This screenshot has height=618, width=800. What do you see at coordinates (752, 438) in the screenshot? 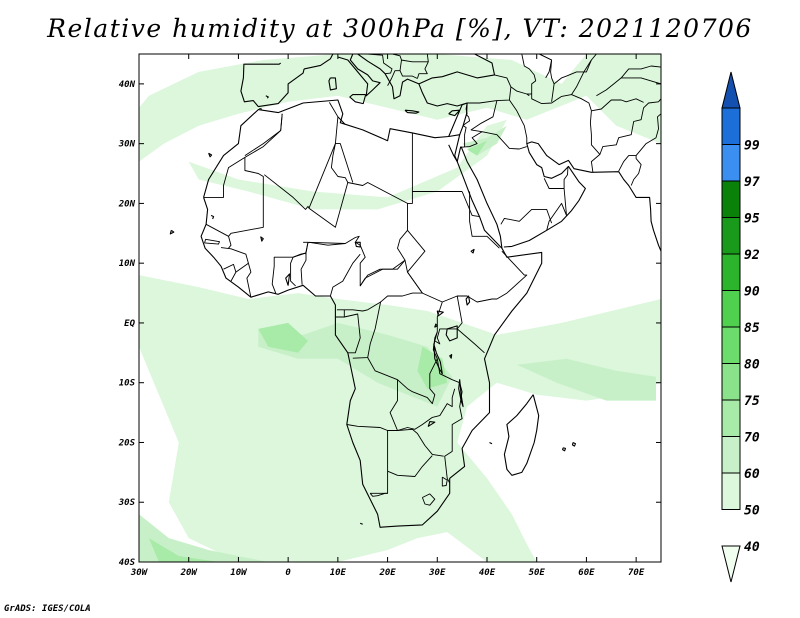
I see `colorbar-label: 70` at bounding box center [752, 438].